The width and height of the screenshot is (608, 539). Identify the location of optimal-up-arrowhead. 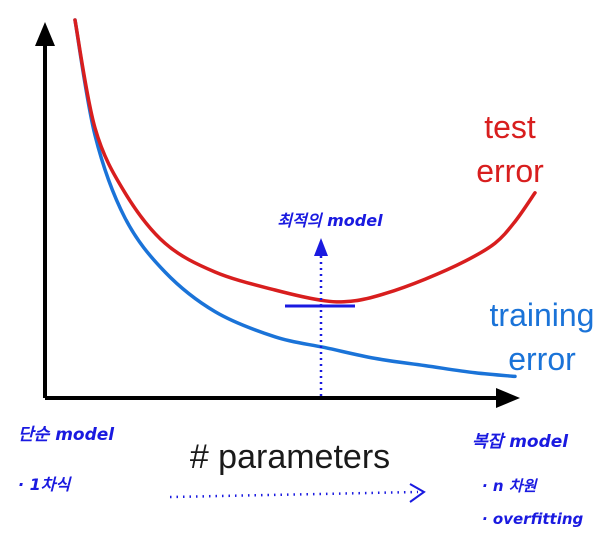
(321, 247).